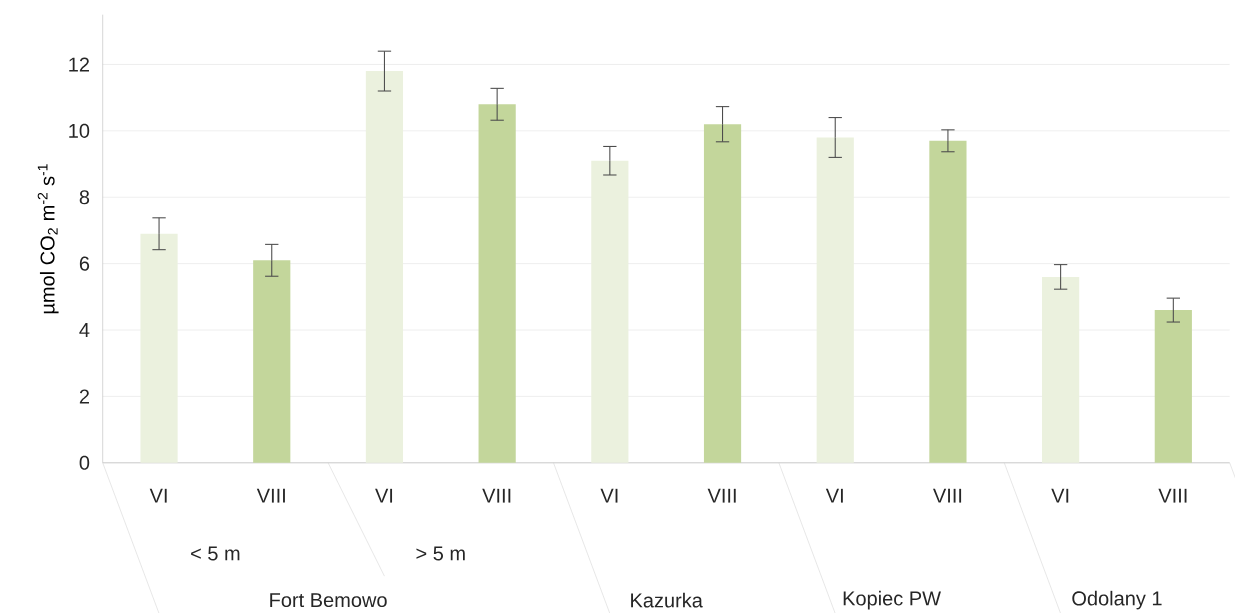  I want to click on text: < 5 m, so click(215, 553).